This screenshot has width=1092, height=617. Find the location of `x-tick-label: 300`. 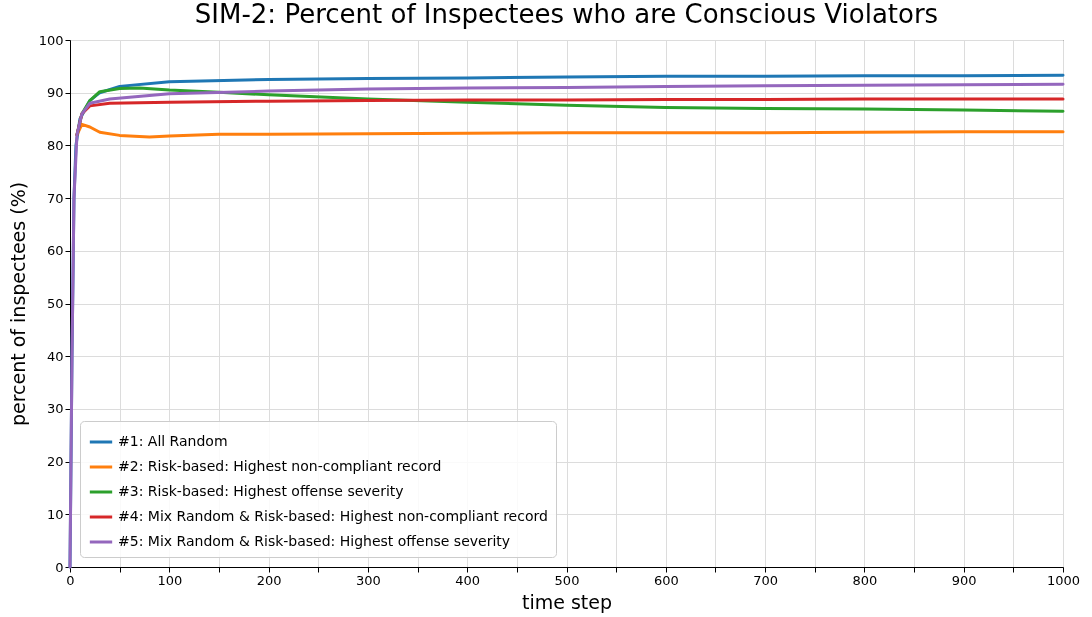

x-tick-label: 300 is located at coordinates (368, 580).